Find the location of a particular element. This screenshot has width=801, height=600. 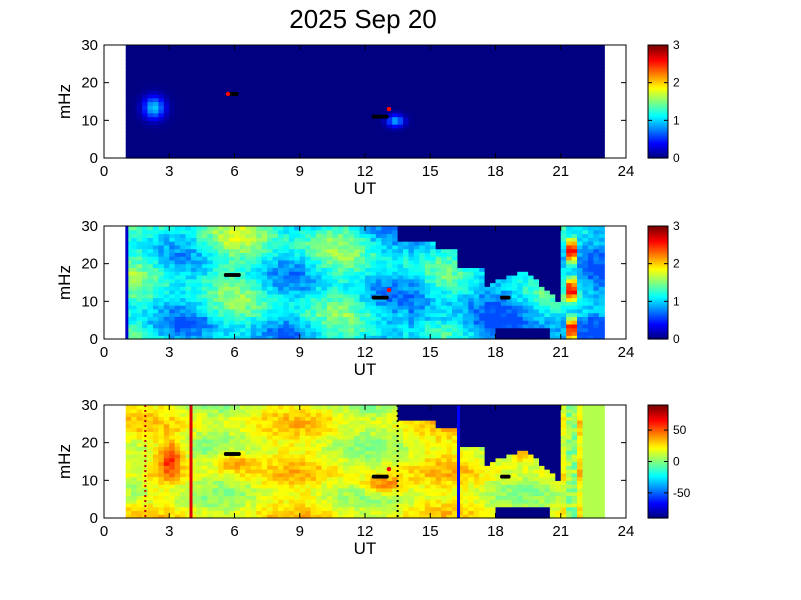

colorbar-tick-label: 50 is located at coordinates (680, 430).